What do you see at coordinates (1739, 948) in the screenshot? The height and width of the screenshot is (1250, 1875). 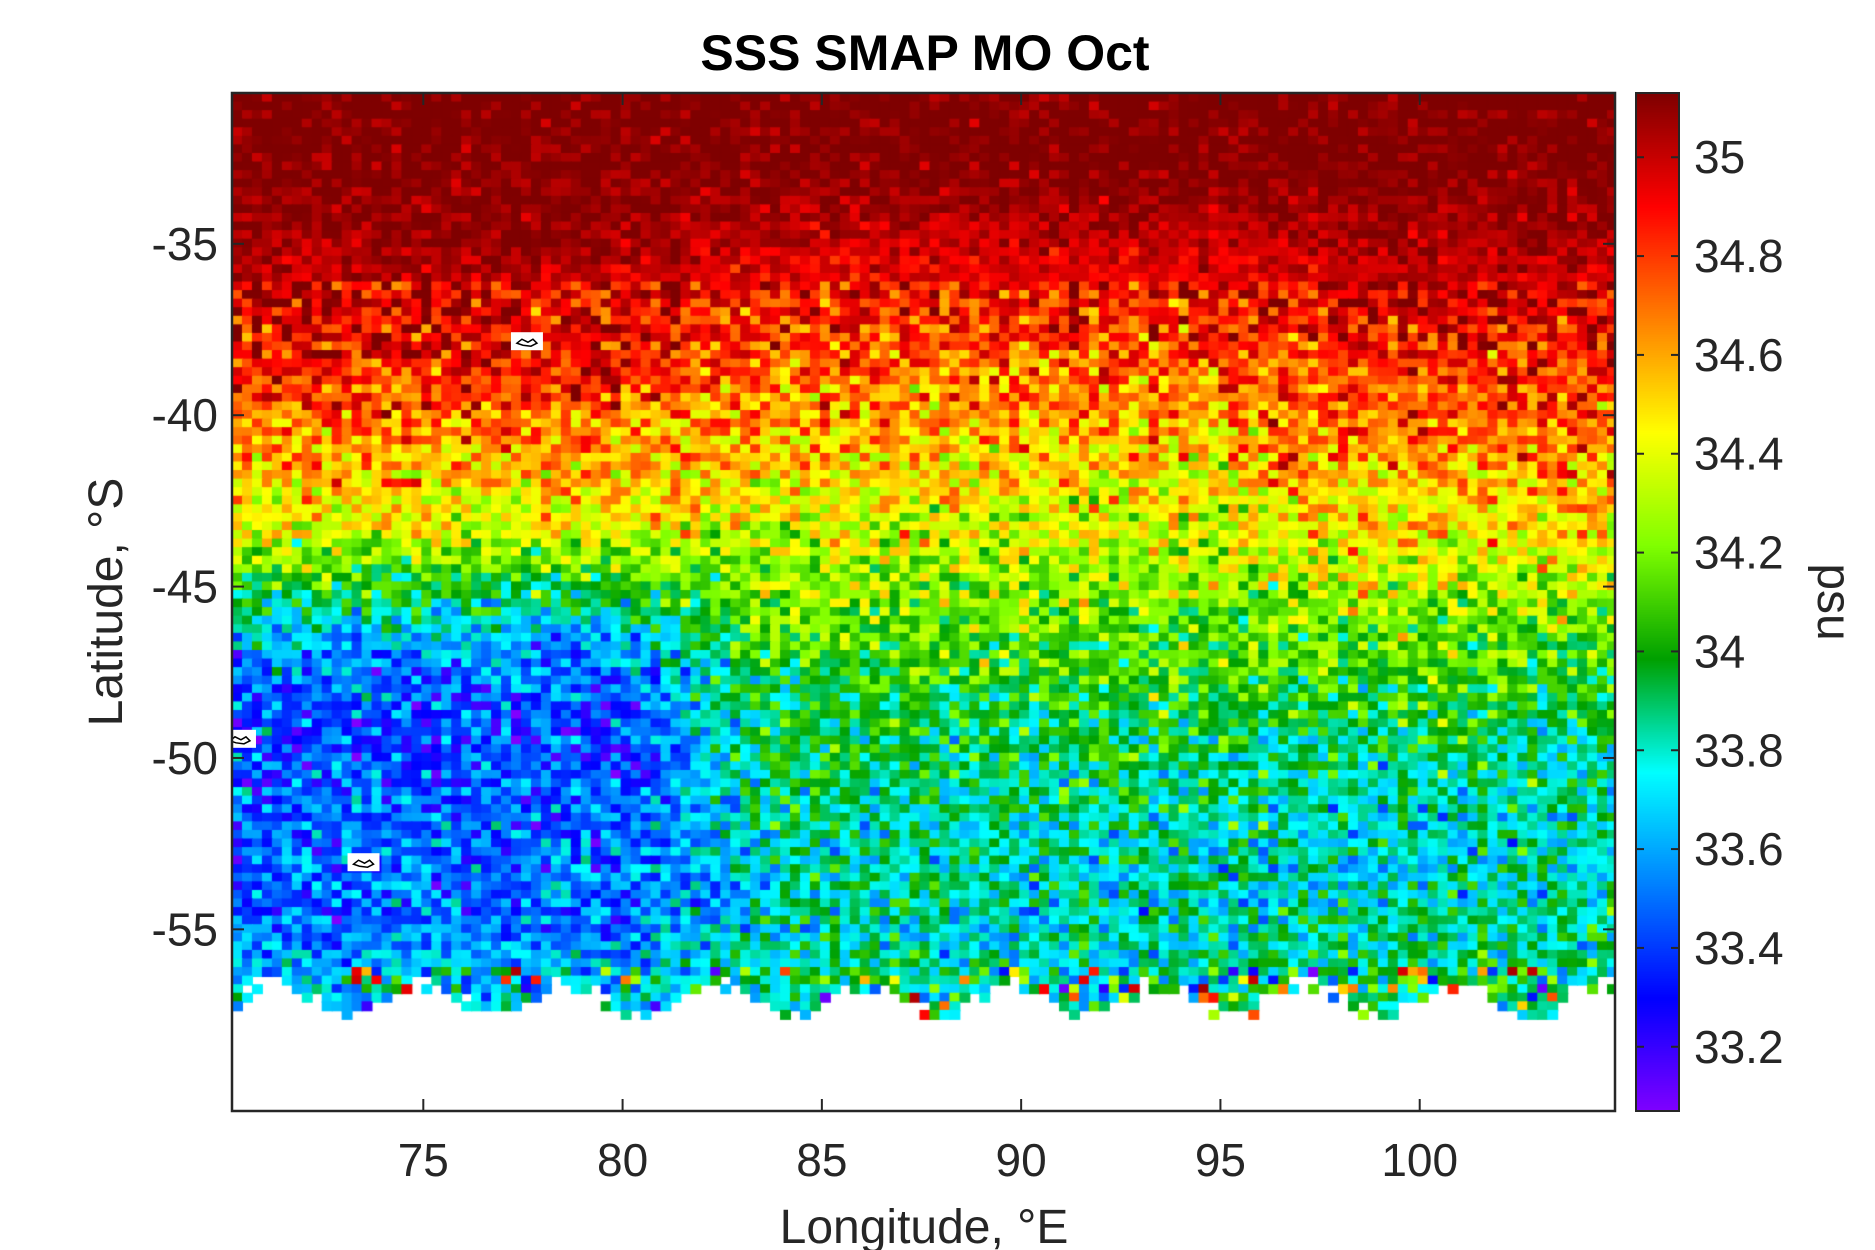 I see `colorbar-tick-label: 33.4` at bounding box center [1739, 948].